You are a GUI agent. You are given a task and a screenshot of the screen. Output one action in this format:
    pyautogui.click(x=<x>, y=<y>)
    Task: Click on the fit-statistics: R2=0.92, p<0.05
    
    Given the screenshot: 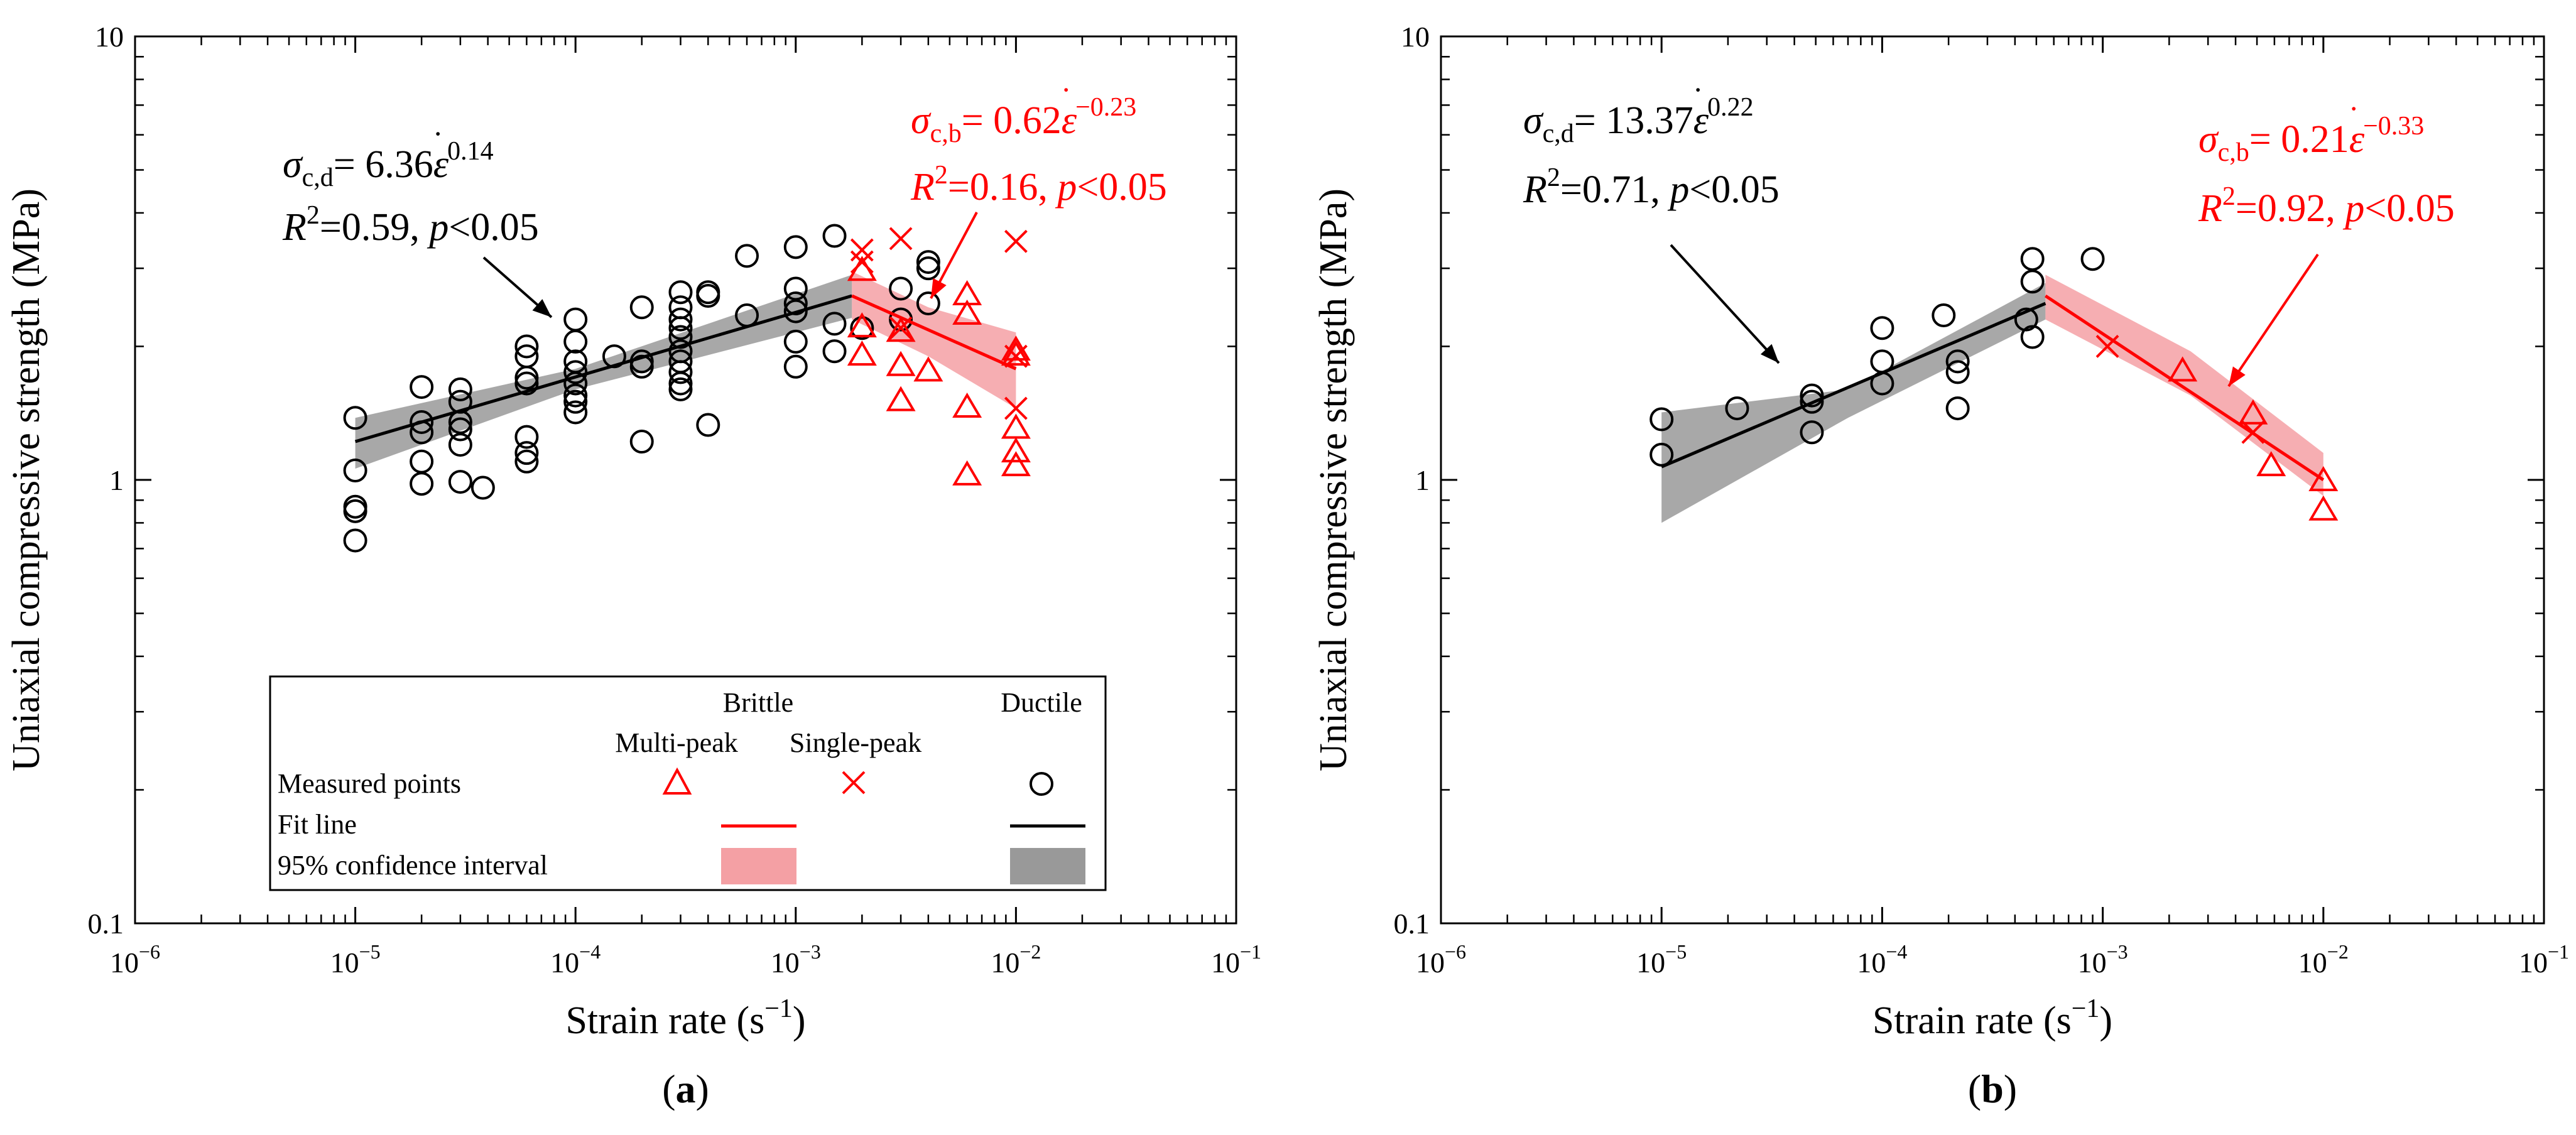 What is the action you would take?
    pyautogui.click(x=2326, y=206)
    